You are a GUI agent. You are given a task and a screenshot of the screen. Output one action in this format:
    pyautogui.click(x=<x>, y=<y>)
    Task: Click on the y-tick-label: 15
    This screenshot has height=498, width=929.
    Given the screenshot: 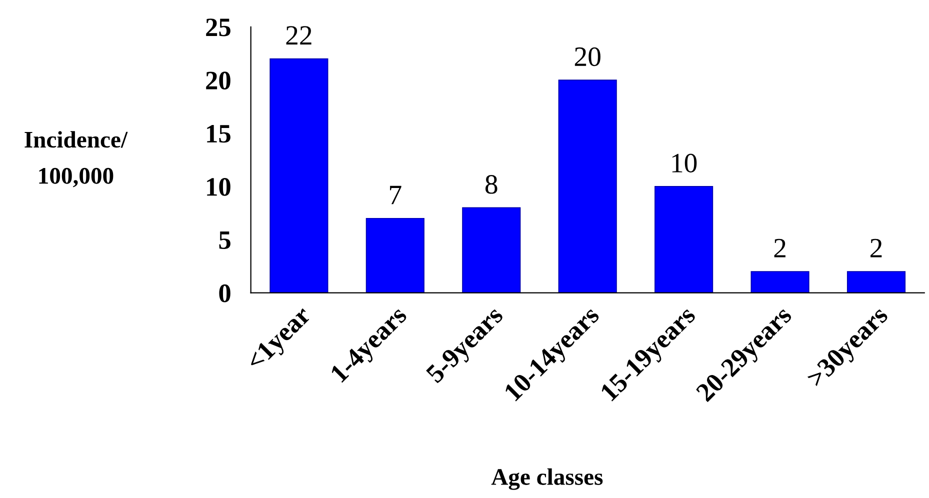 What is the action you would take?
    pyautogui.click(x=218, y=134)
    